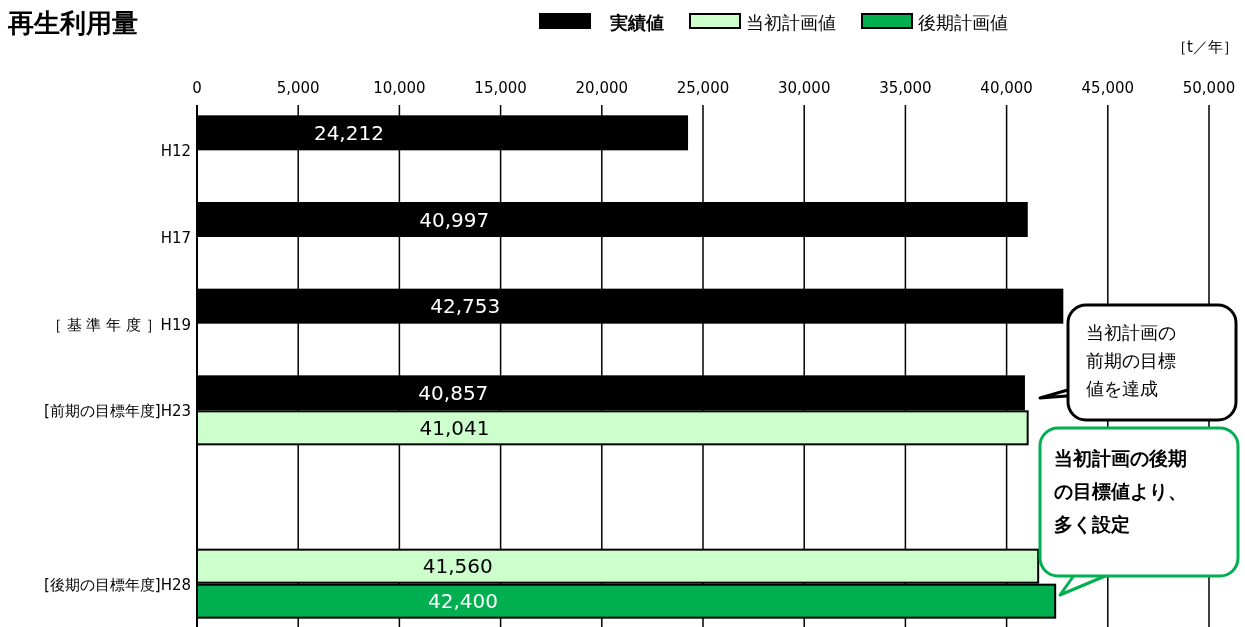 The image size is (1245, 627). Describe the element at coordinates (465, 306) in the screenshot. I see `data-label: 42,753` at that location.